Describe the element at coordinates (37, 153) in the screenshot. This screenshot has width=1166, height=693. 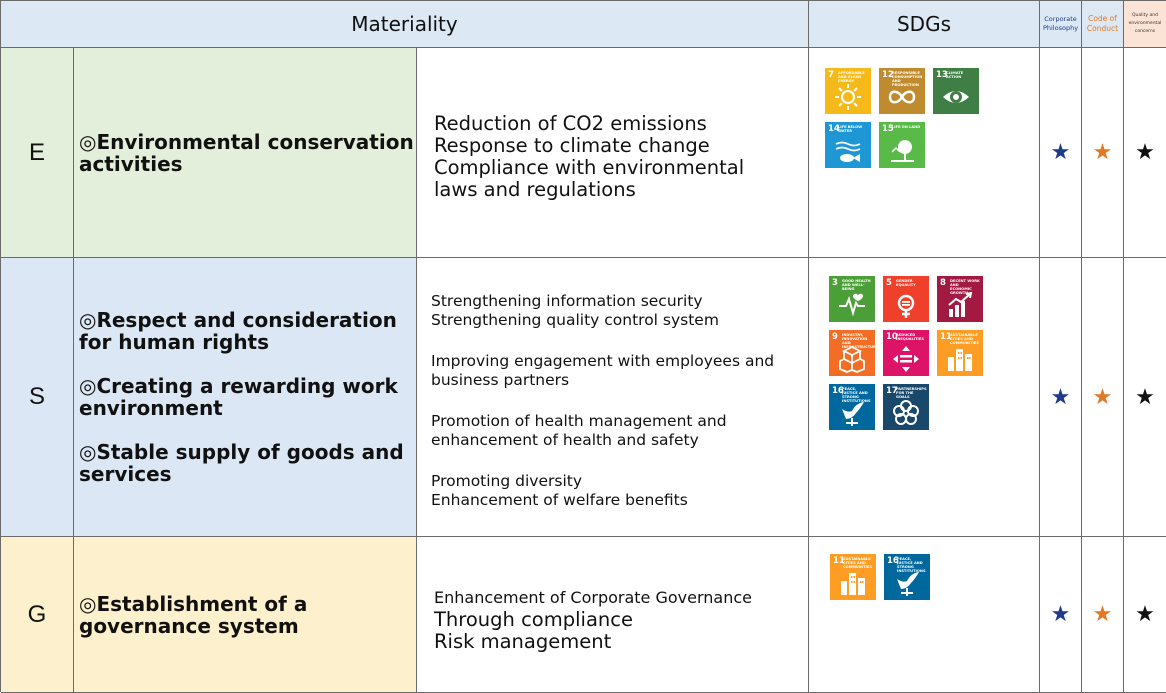
I see `row-e-letter: E` at that location.